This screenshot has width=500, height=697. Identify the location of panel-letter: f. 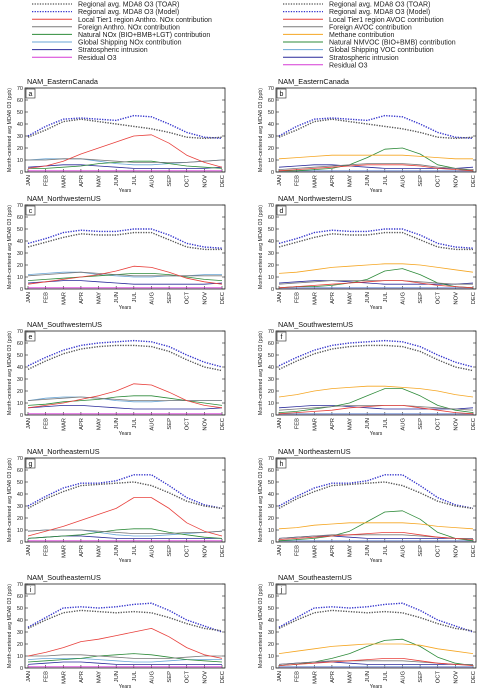
(282, 337).